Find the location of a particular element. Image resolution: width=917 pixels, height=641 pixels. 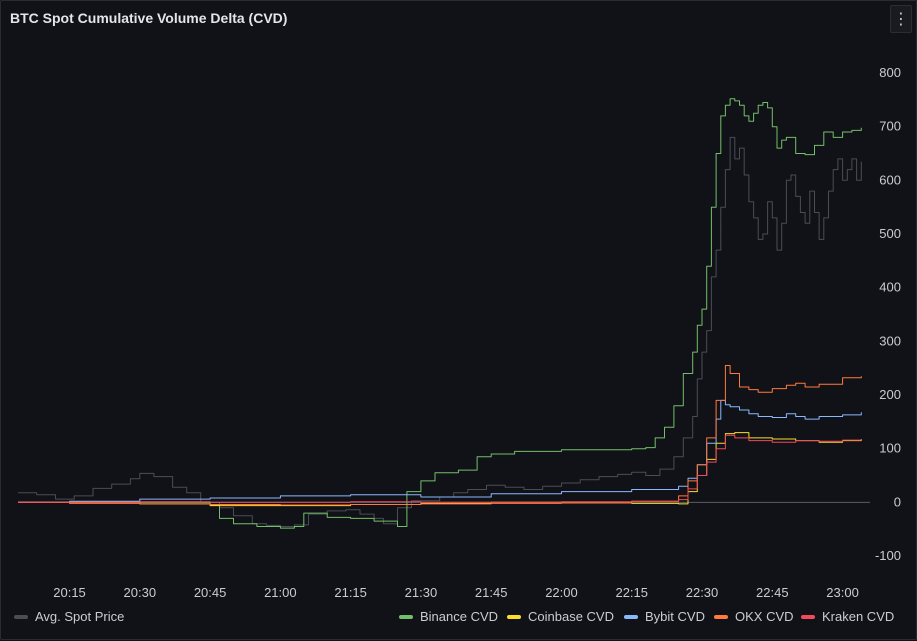

legend-item-kraken-cvd: Kraken CVD is located at coordinates (847, 616).